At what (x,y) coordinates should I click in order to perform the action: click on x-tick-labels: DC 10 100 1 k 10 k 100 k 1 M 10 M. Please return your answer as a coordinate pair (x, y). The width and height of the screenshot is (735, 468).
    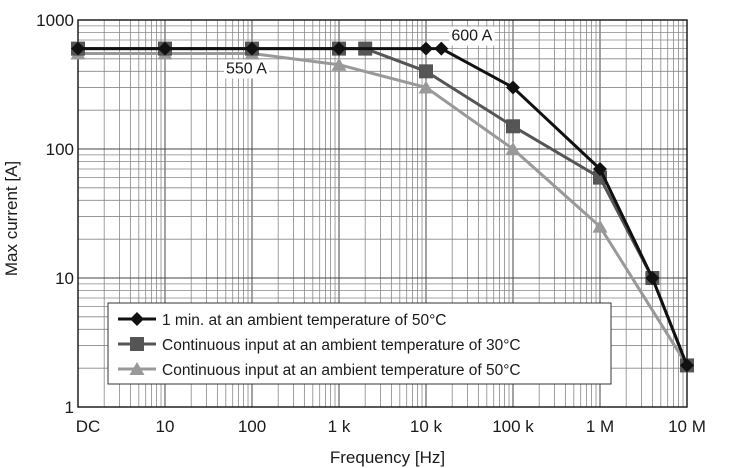
    Looking at the image, I should click on (391, 426).